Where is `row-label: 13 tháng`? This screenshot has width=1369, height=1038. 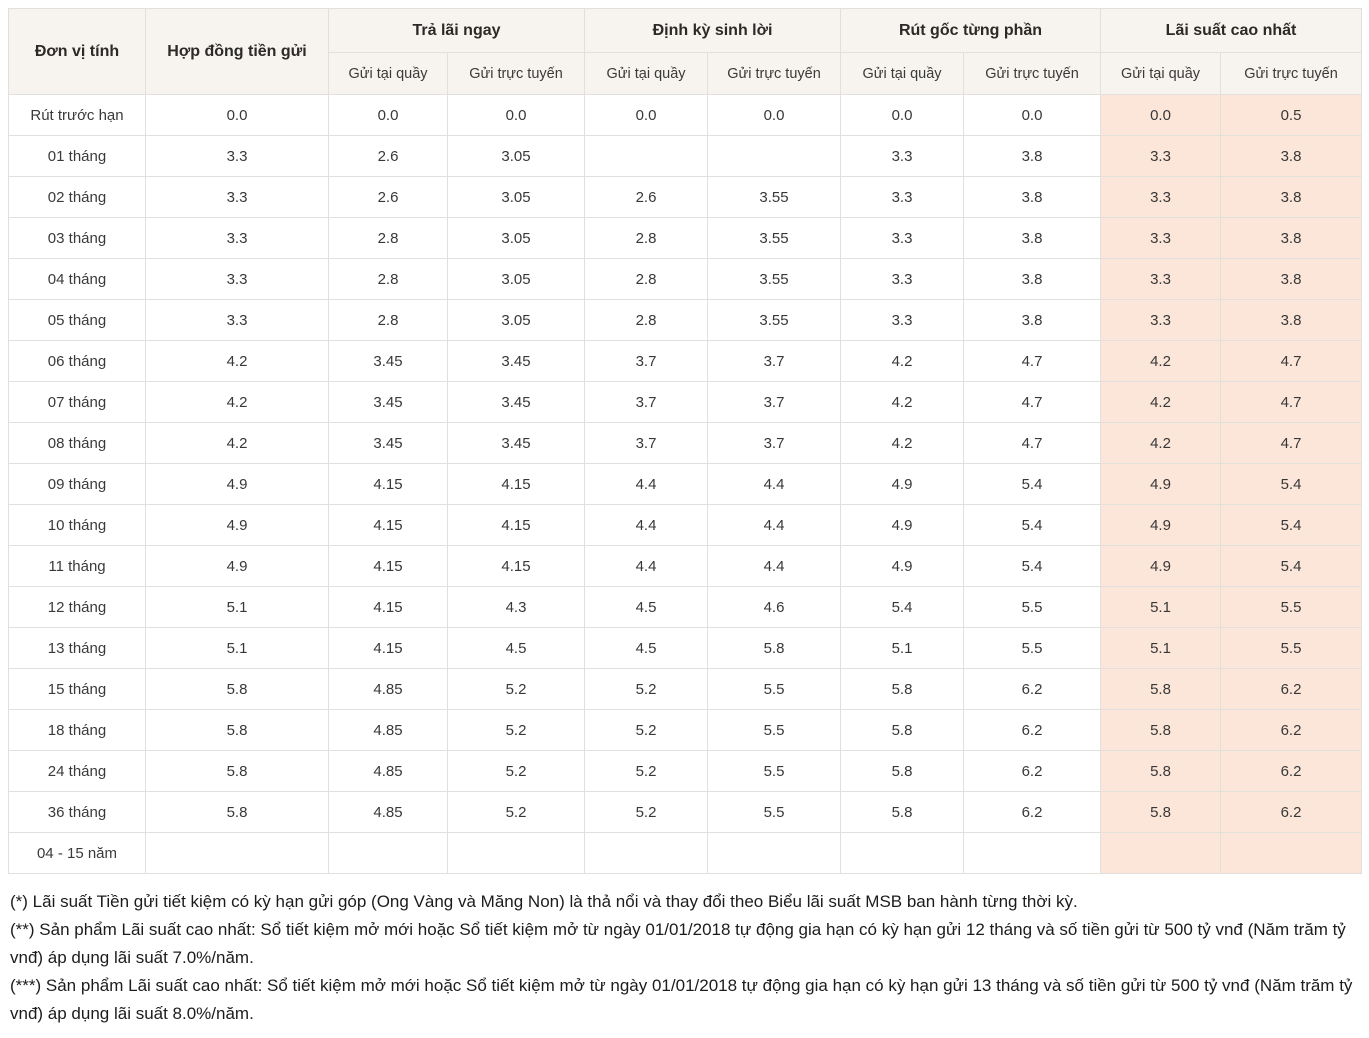
row-label: 13 tháng is located at coordinates (77, 648).